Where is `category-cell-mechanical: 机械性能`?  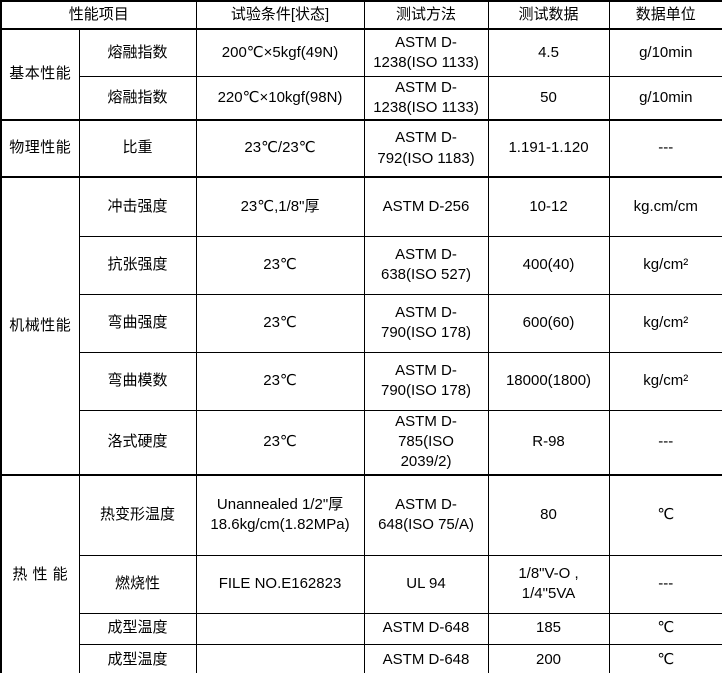
category-cell-mechanical: 机械性能 is located at coordinates (40, 326).